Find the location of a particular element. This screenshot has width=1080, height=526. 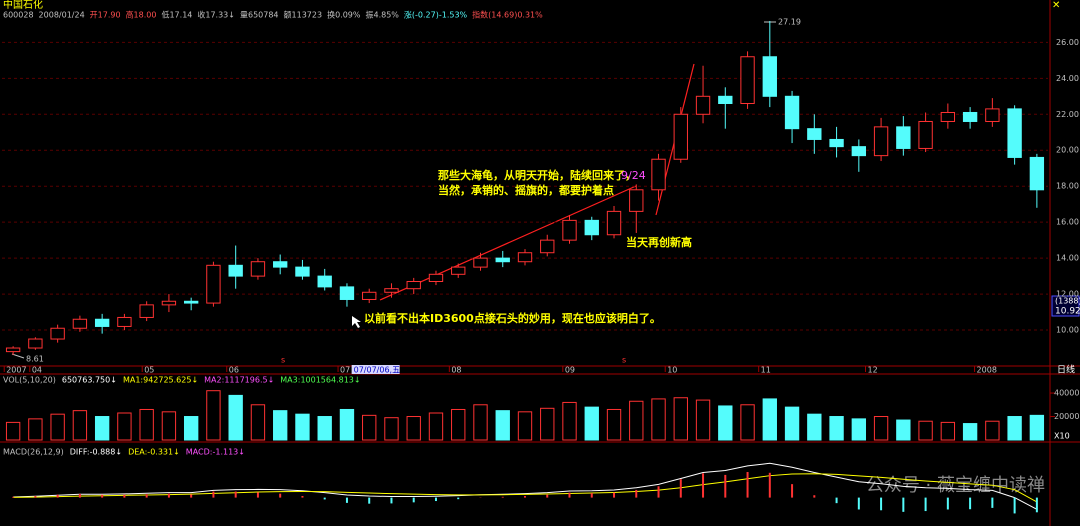

y-tick-label: 18.00 is located at coordinates (1067, 186).